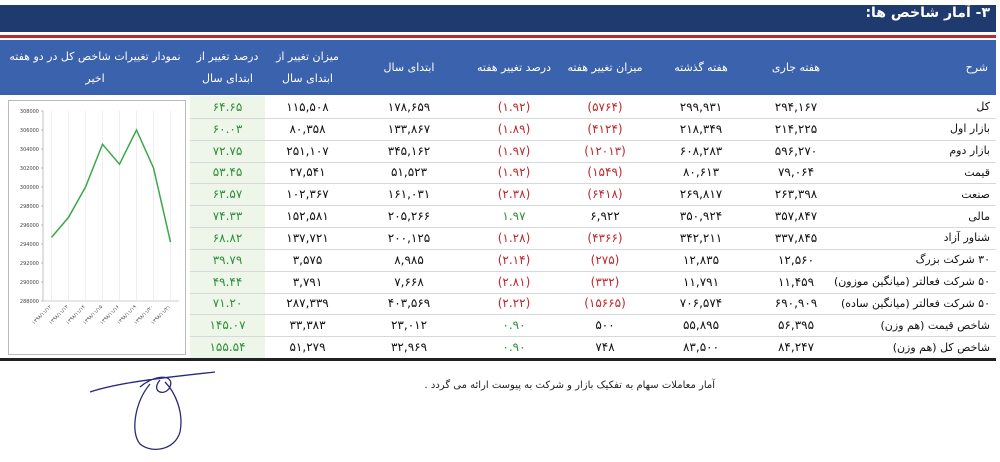  What do you see at coordinates (796, 216) in the screenshot?
I see `table-cell: ۳۵۷,۸۴۷` at bounding box center [796, 216].